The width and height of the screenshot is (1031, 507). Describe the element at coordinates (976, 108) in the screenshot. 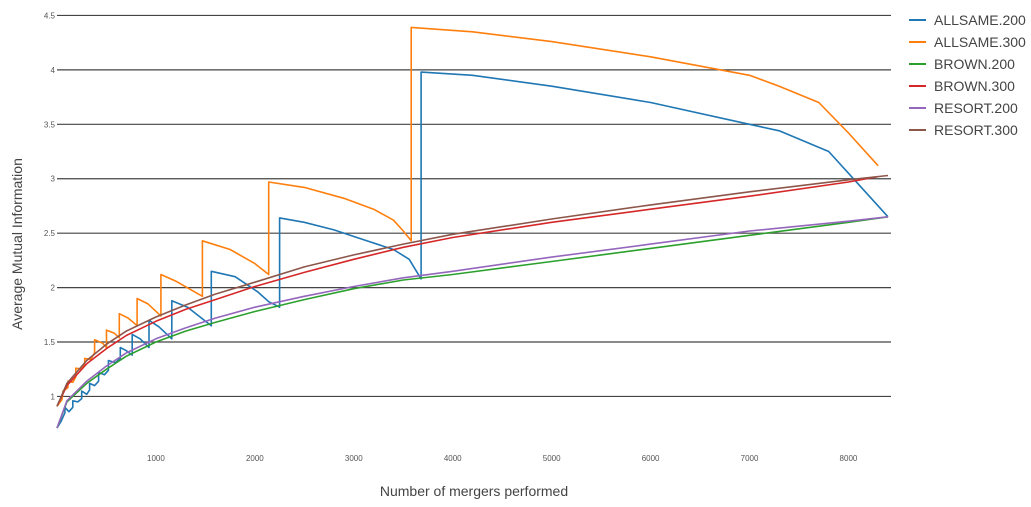

I see `legend-label: RESORT.200` at that location.